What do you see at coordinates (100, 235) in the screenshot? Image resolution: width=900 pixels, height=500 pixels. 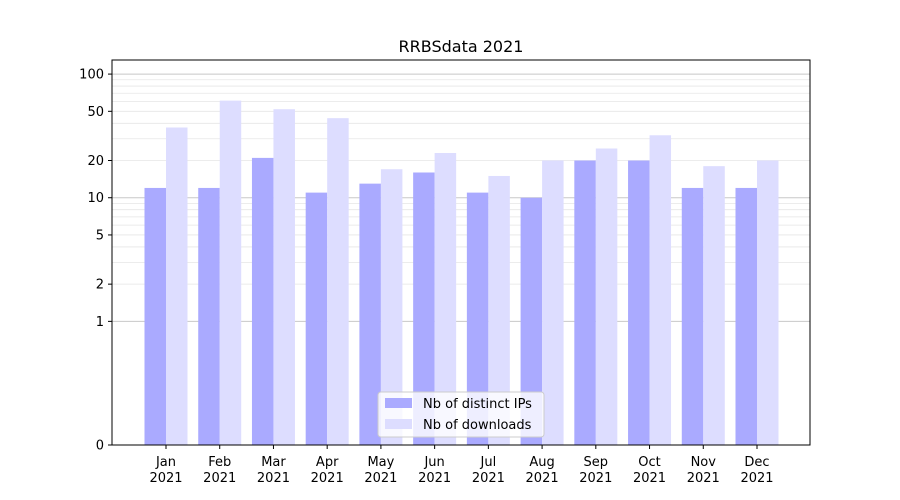 I see `y-tick-label: 5` at bounding box center [100, 235].